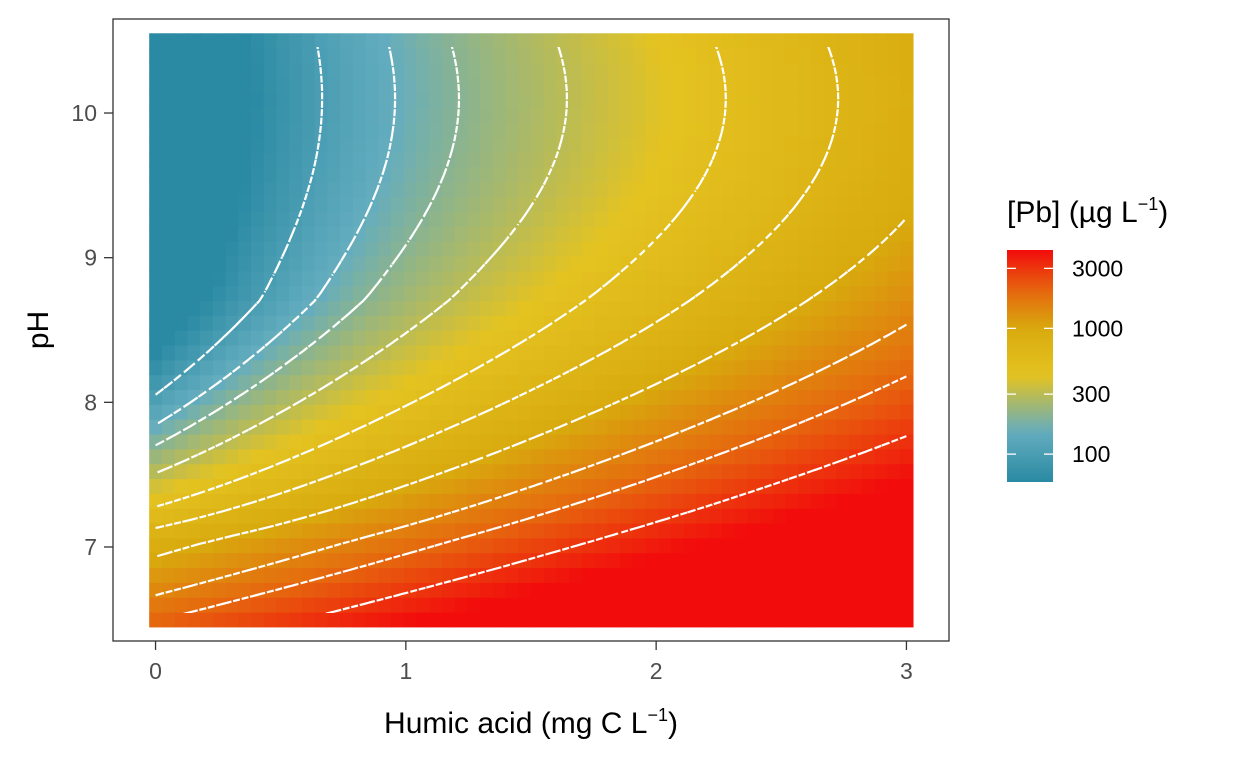  I want to click on contour-line, so click(615, 524).